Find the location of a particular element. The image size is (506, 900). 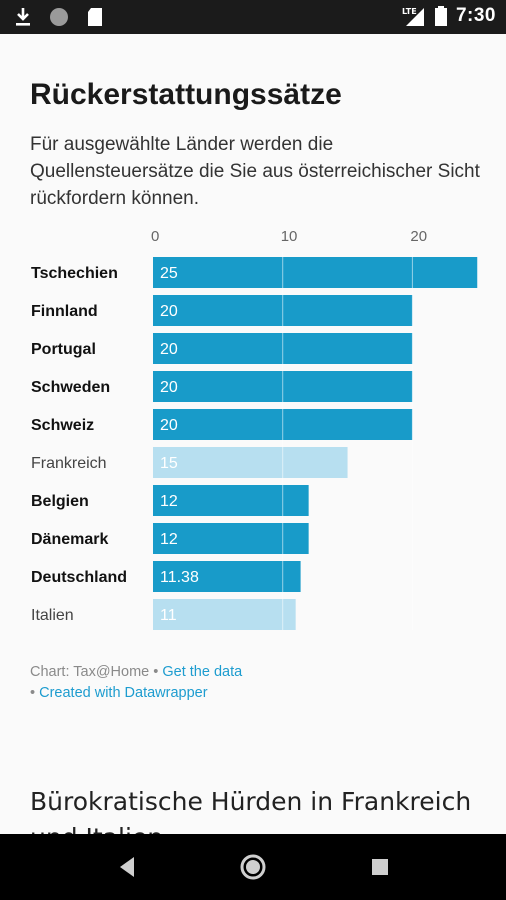

signal-icon: LTE is located at coordinates (413, 16).